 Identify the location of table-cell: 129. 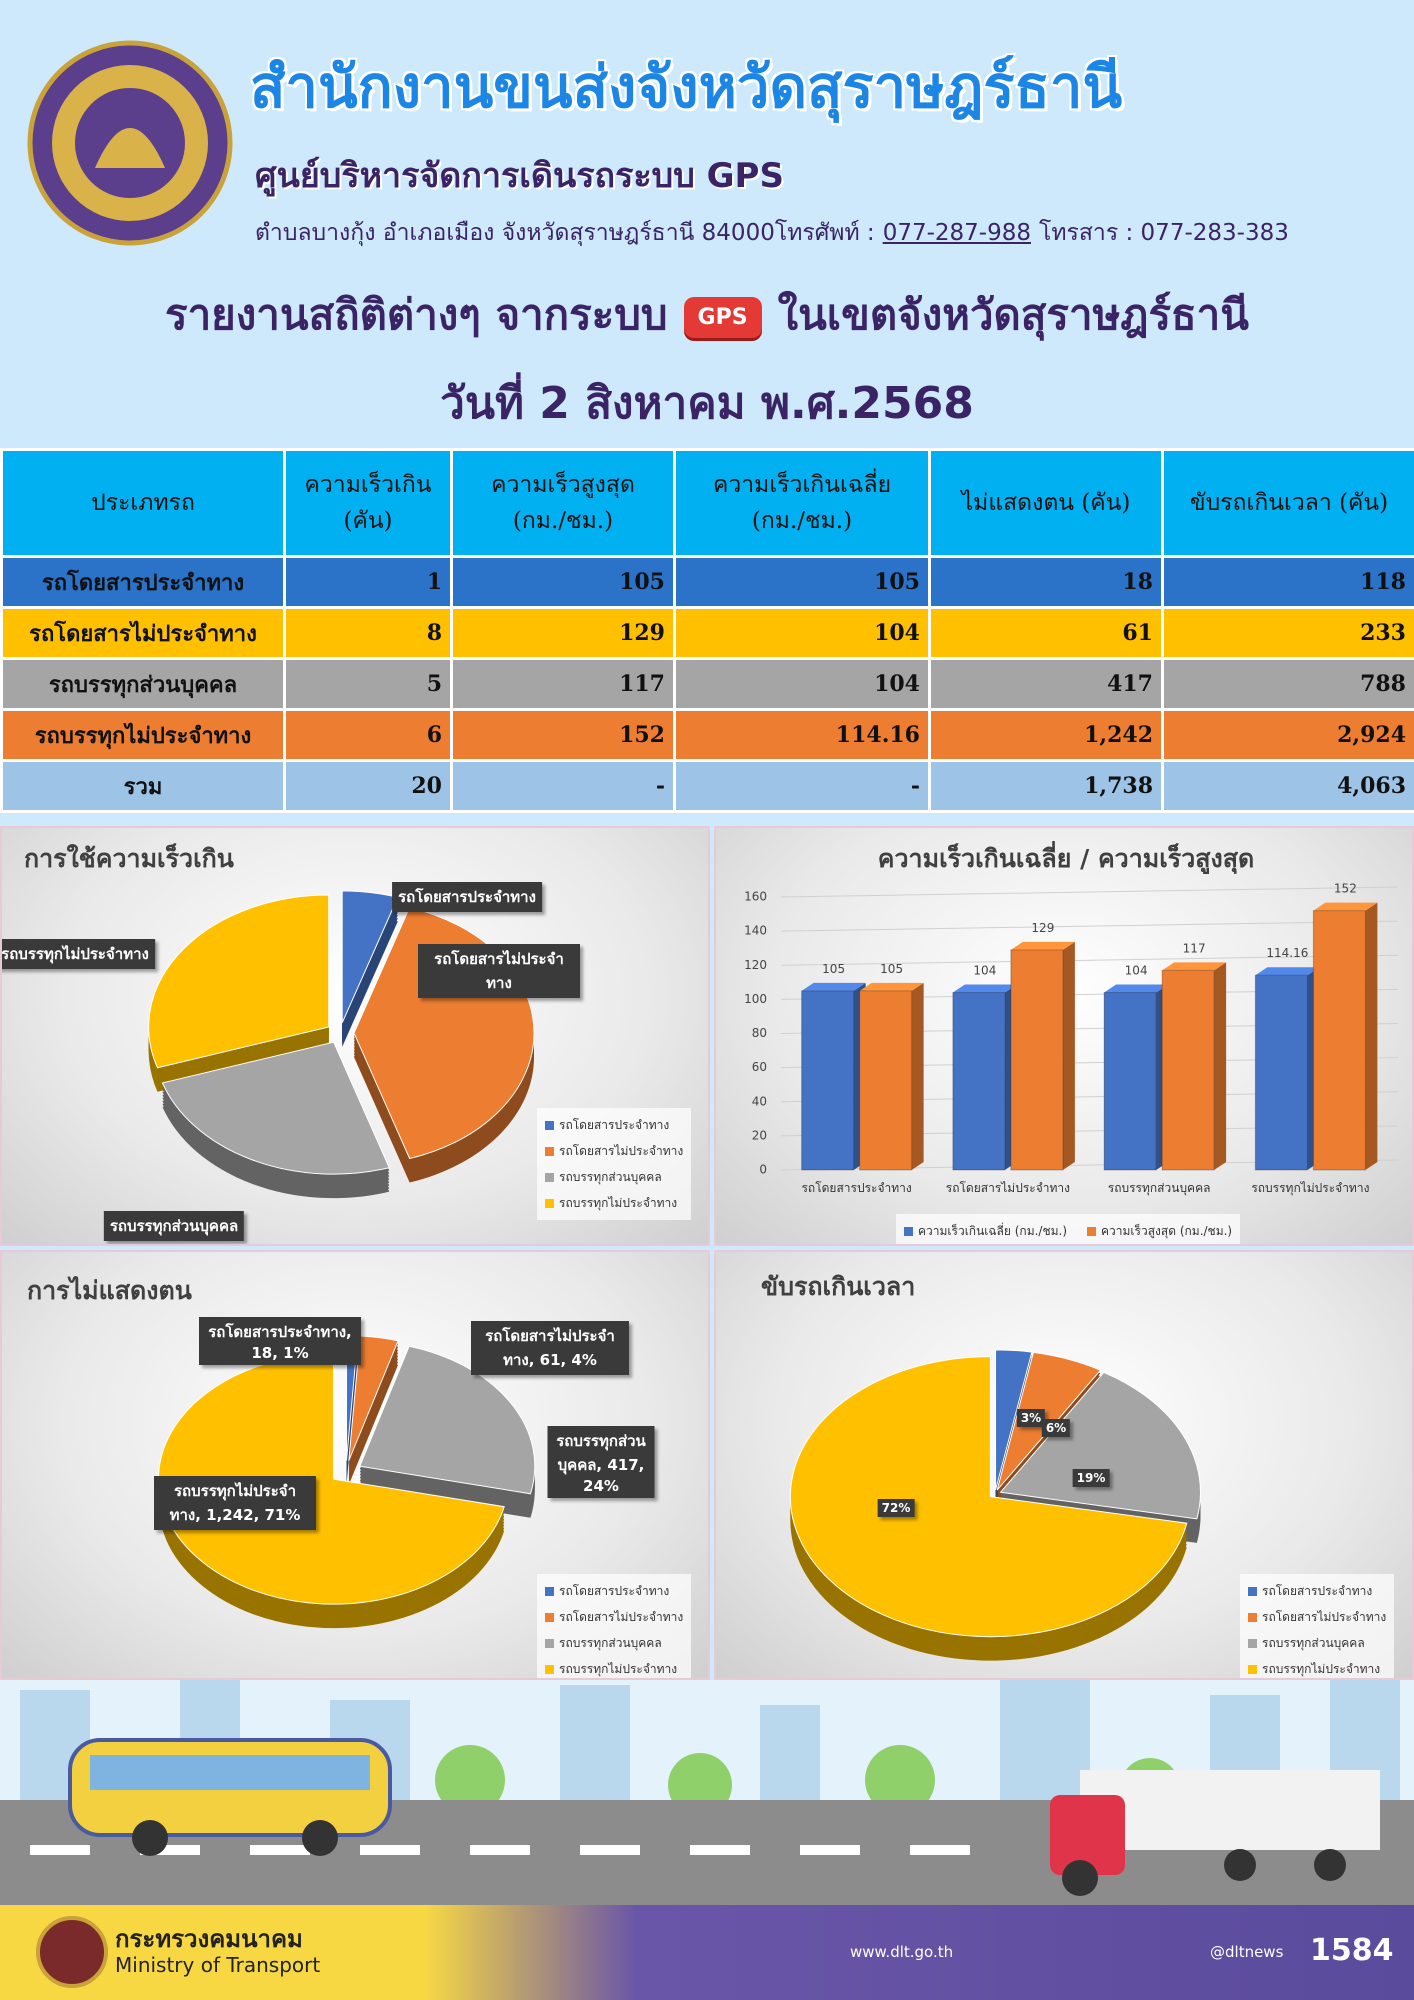
(563, 633).